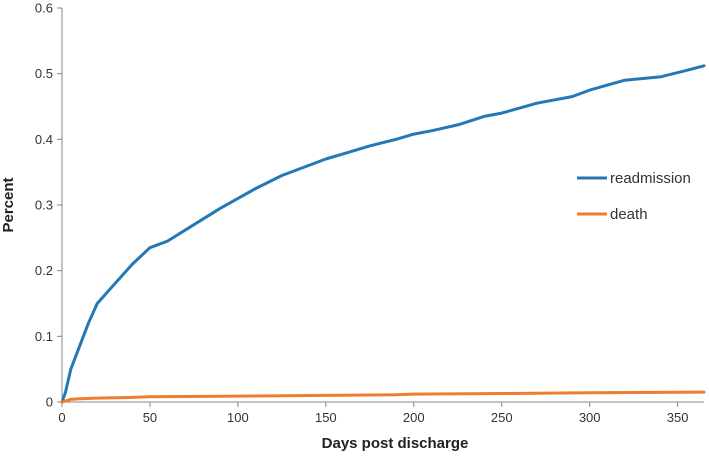  What do you see at coordinates (238, 417) in the screenshot?
I see `x-tick-label: 100` at bounding box center [238, 417].